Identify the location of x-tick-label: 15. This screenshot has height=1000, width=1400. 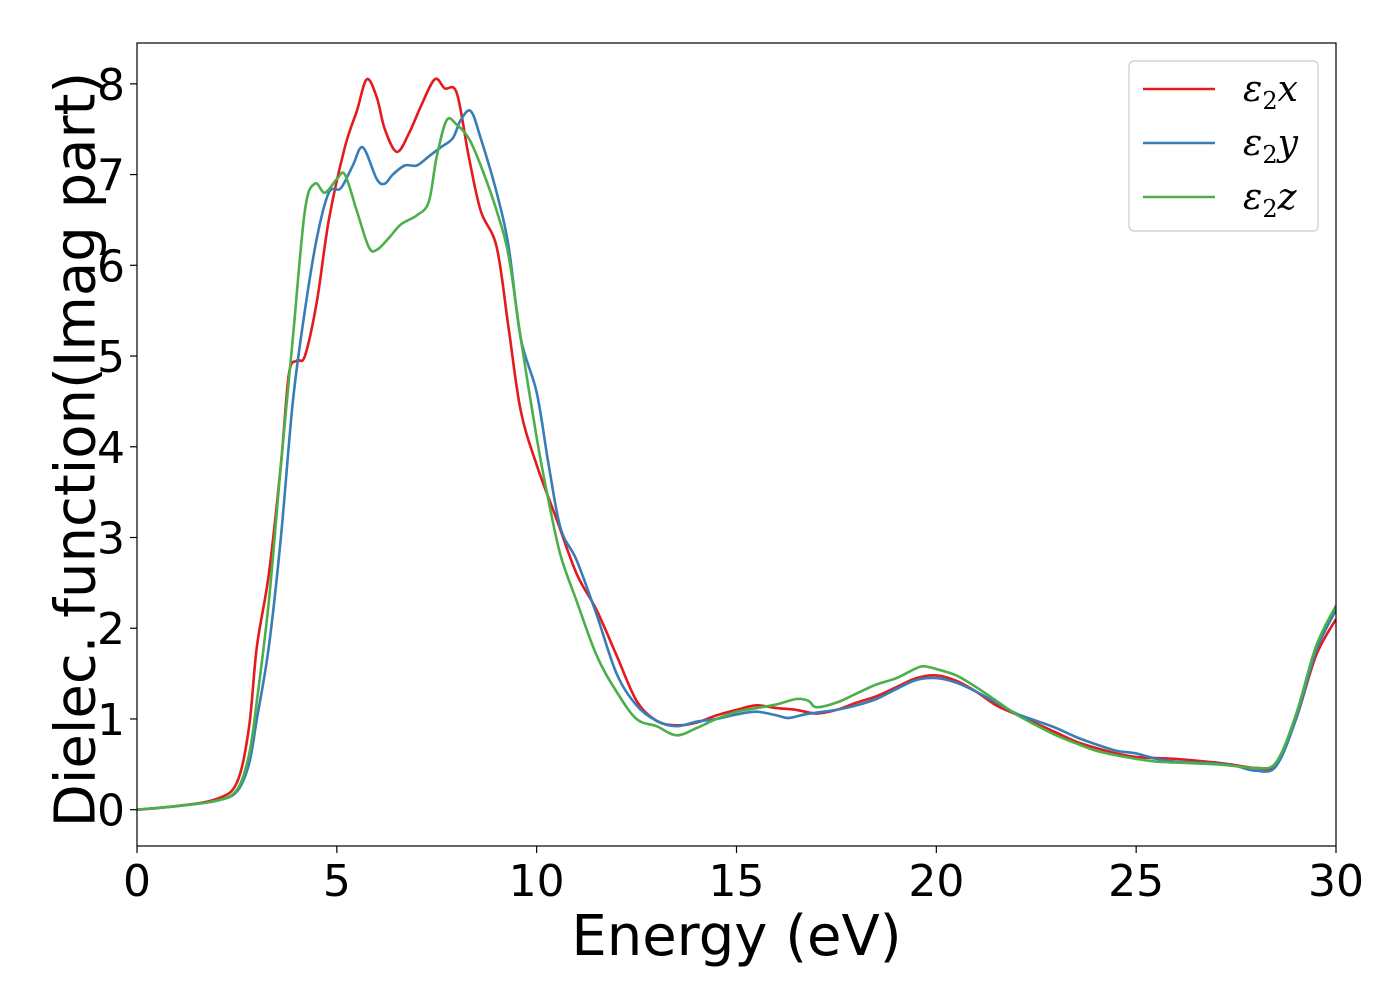
(737, 881).